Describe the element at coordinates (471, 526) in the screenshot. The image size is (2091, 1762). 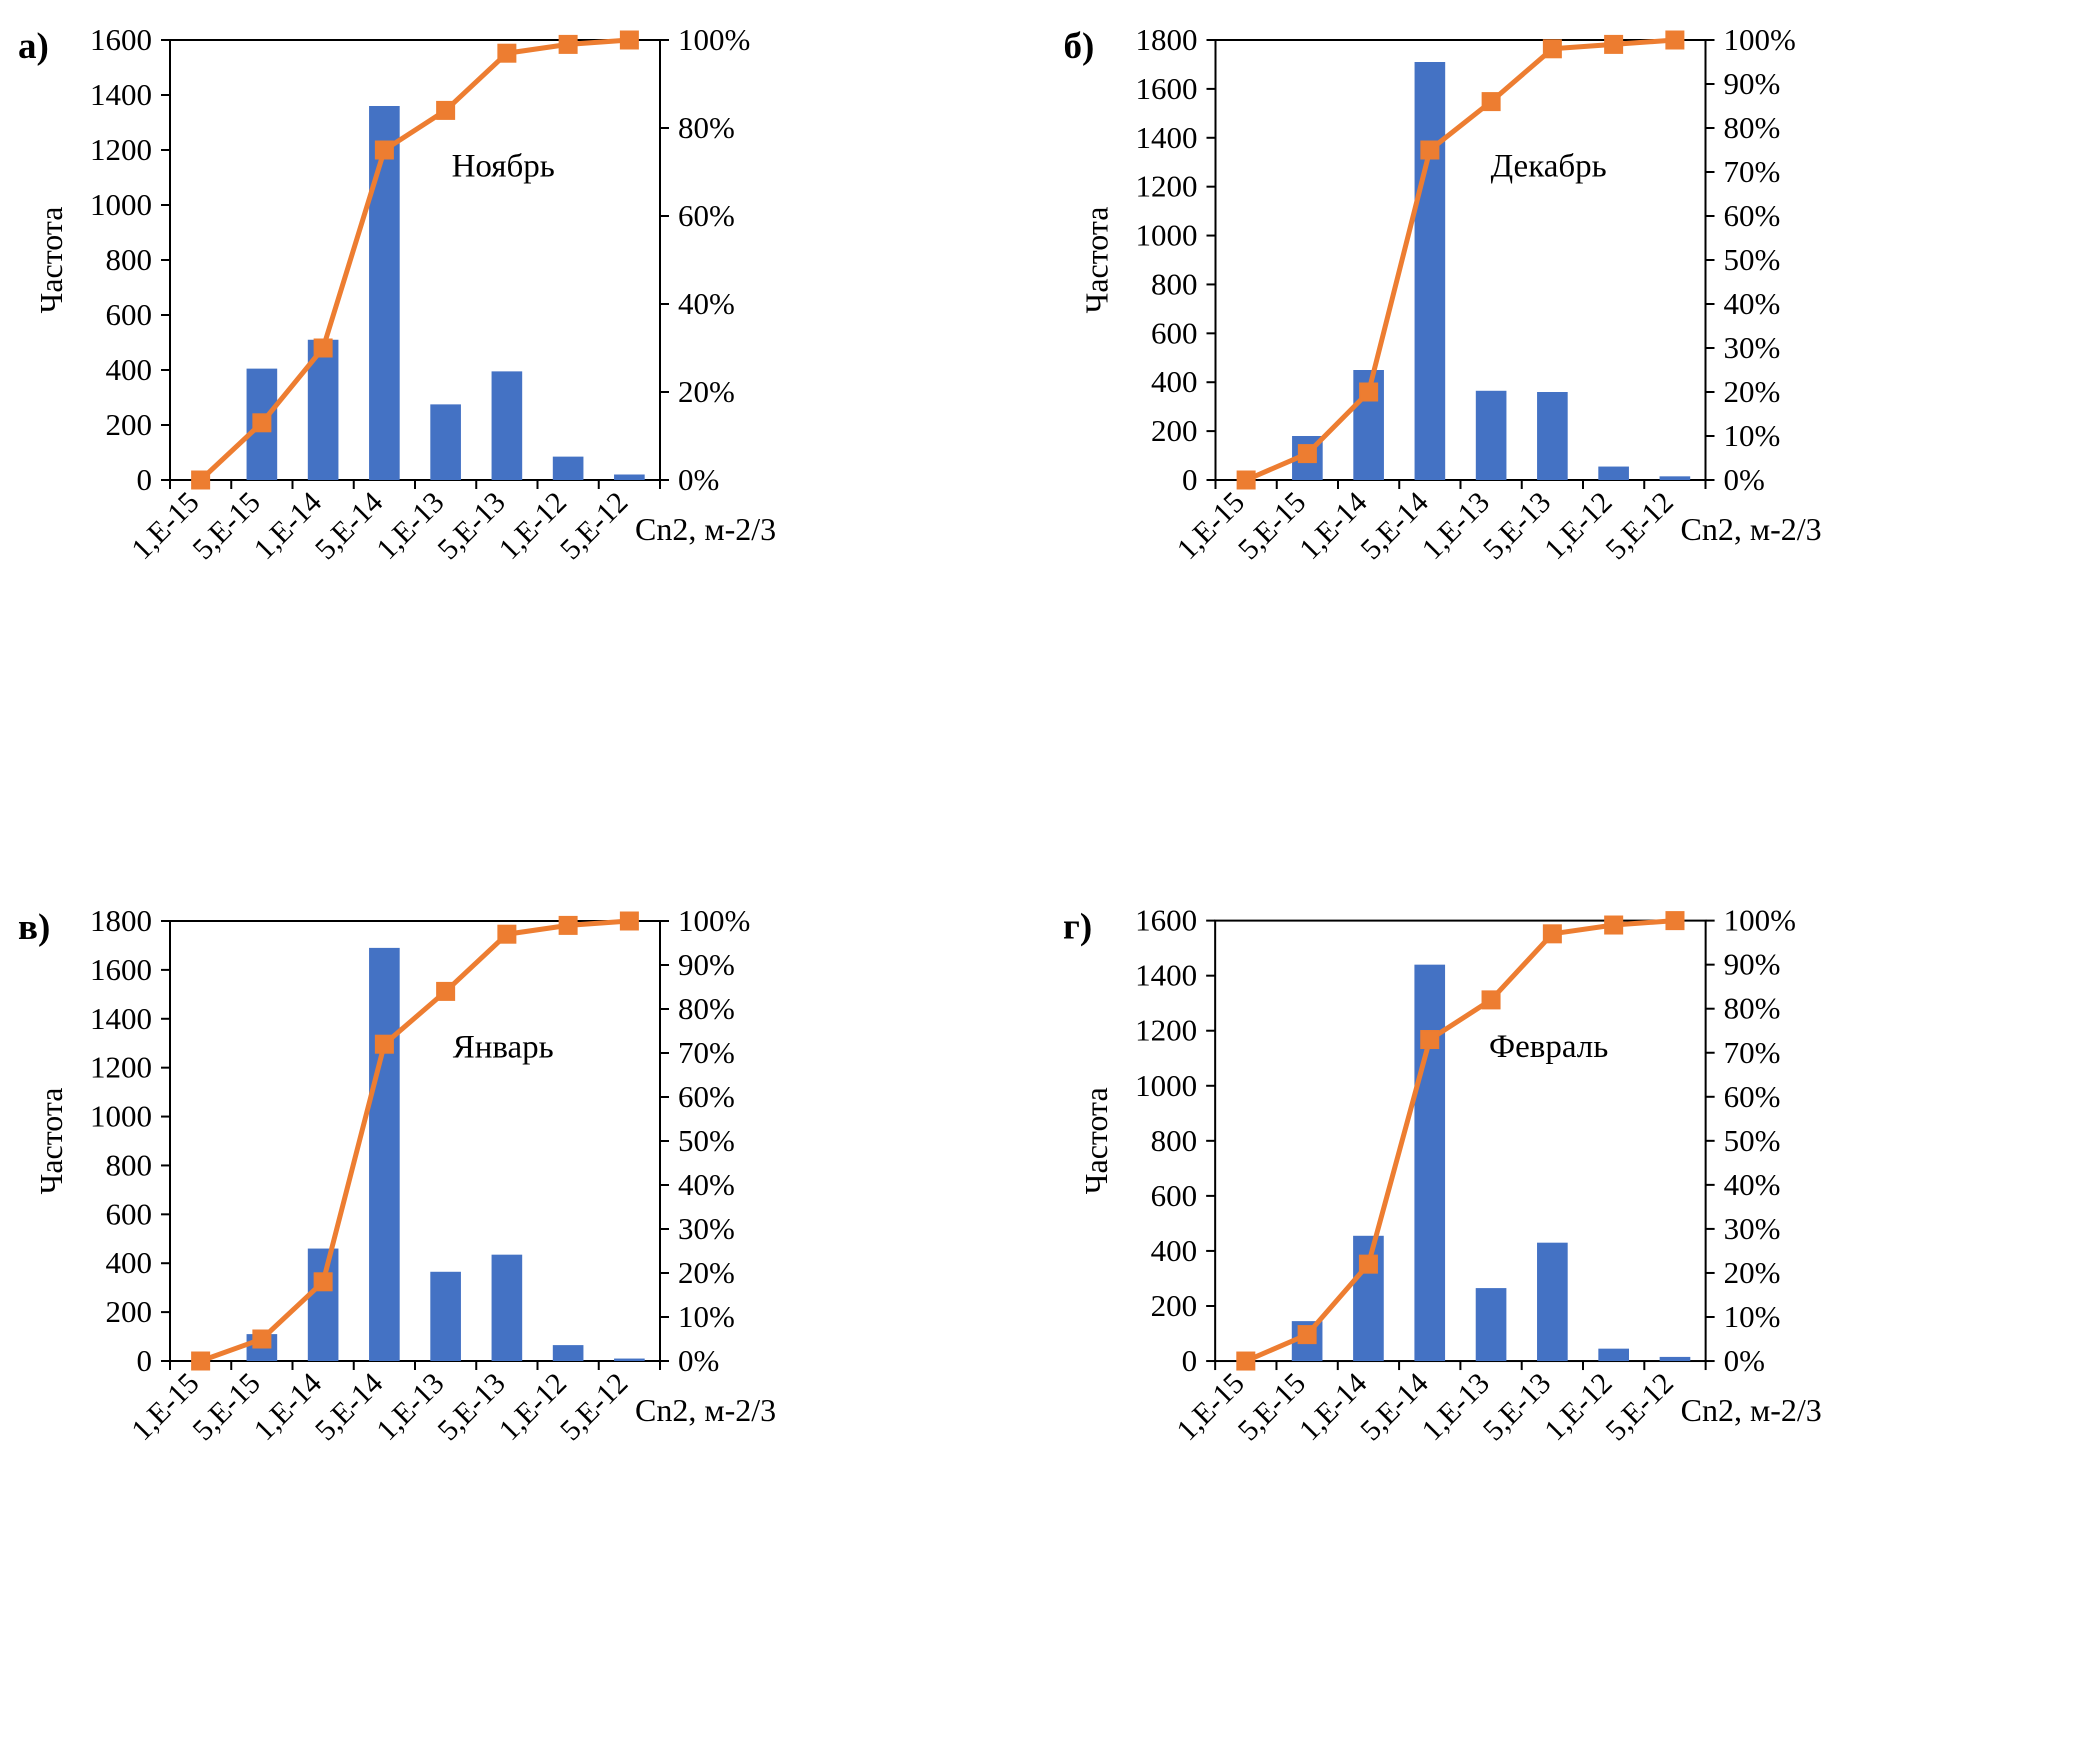
I see `x-tick-label: 5,E-13` at that location.